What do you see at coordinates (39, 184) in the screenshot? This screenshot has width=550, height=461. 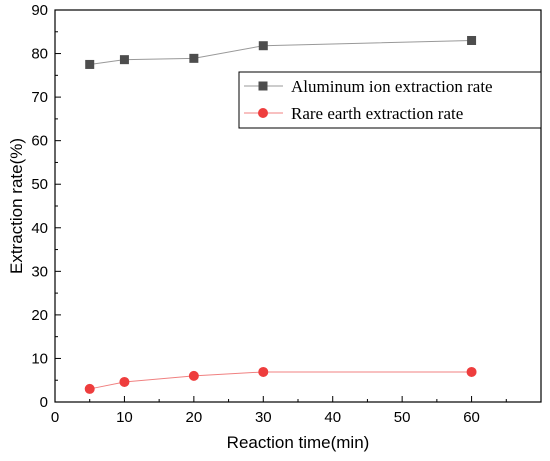 I see `y-tick-label: 50` at bounding box center [39, 184].